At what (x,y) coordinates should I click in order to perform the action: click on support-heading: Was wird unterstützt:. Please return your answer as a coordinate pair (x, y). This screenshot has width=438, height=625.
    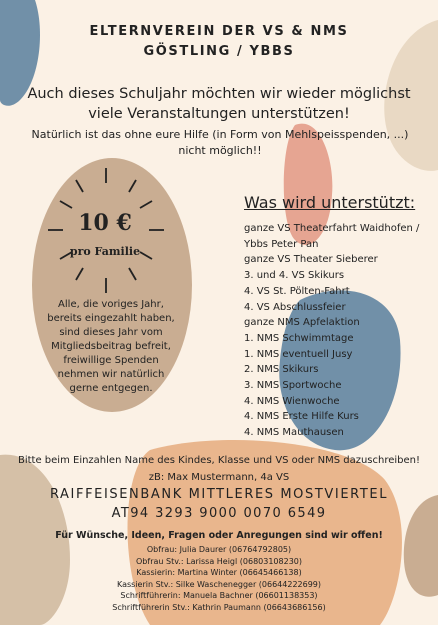
    Looking at the image, I should click on (330, 202).